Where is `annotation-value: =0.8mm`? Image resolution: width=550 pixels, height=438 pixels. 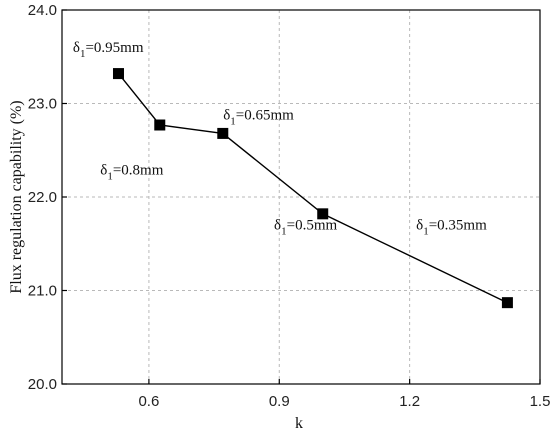 annotation-value: =0.8mm is located at coordinates (138, 171).